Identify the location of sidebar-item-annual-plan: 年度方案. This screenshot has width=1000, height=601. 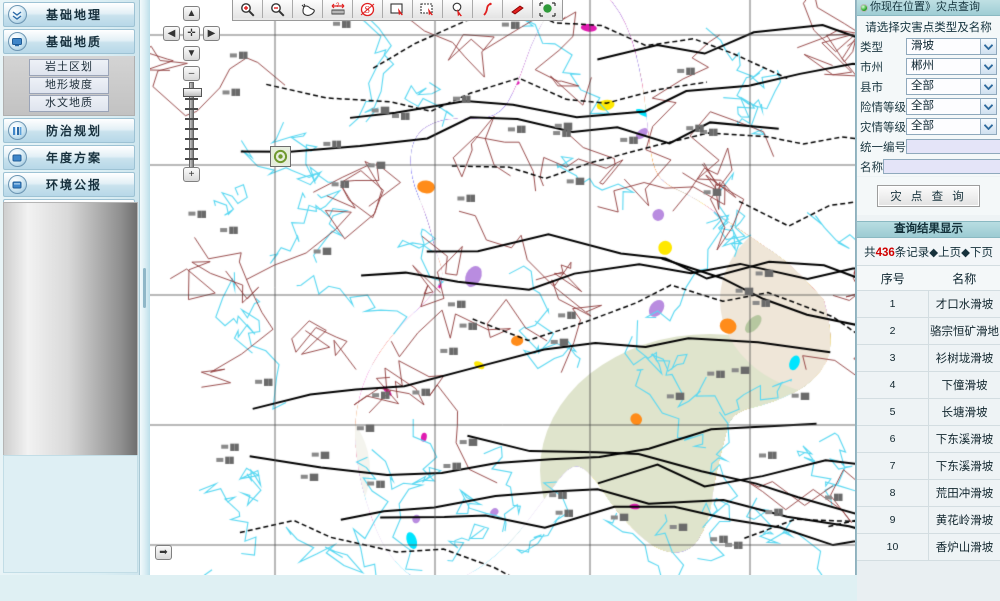
(69, 157).